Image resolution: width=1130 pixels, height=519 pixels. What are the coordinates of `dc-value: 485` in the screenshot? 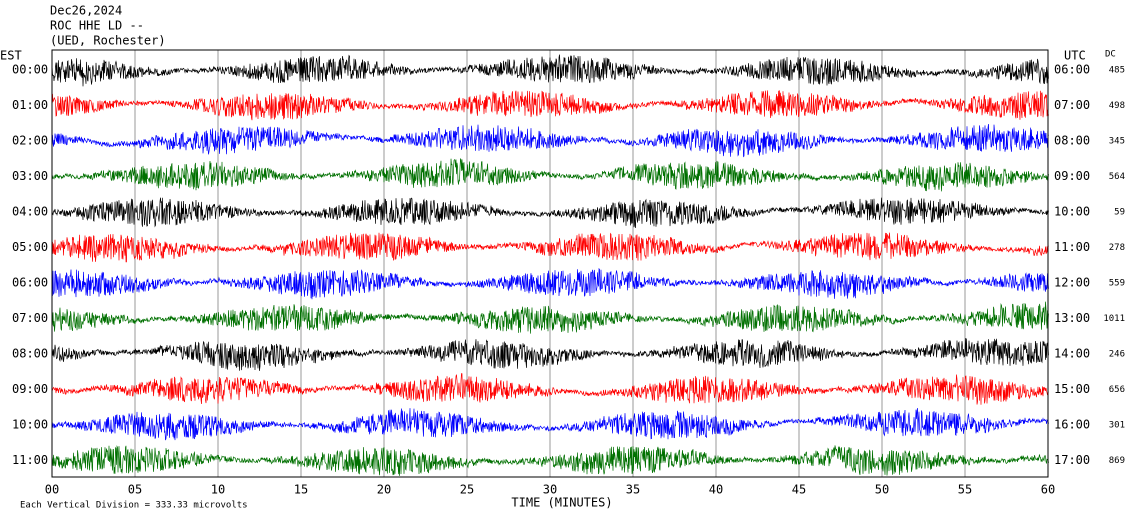 It's located at (1117, 71).